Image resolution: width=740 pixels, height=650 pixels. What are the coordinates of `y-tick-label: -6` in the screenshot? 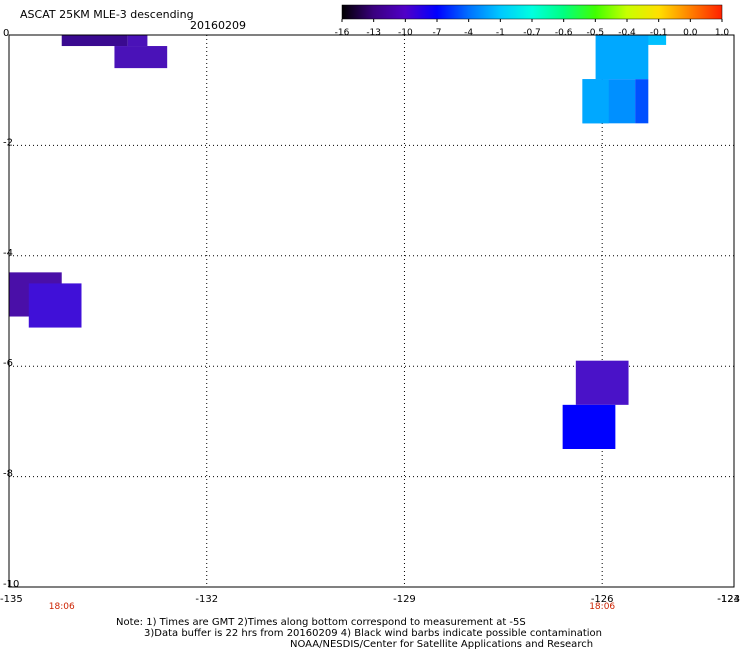 It's located at (8, 363).